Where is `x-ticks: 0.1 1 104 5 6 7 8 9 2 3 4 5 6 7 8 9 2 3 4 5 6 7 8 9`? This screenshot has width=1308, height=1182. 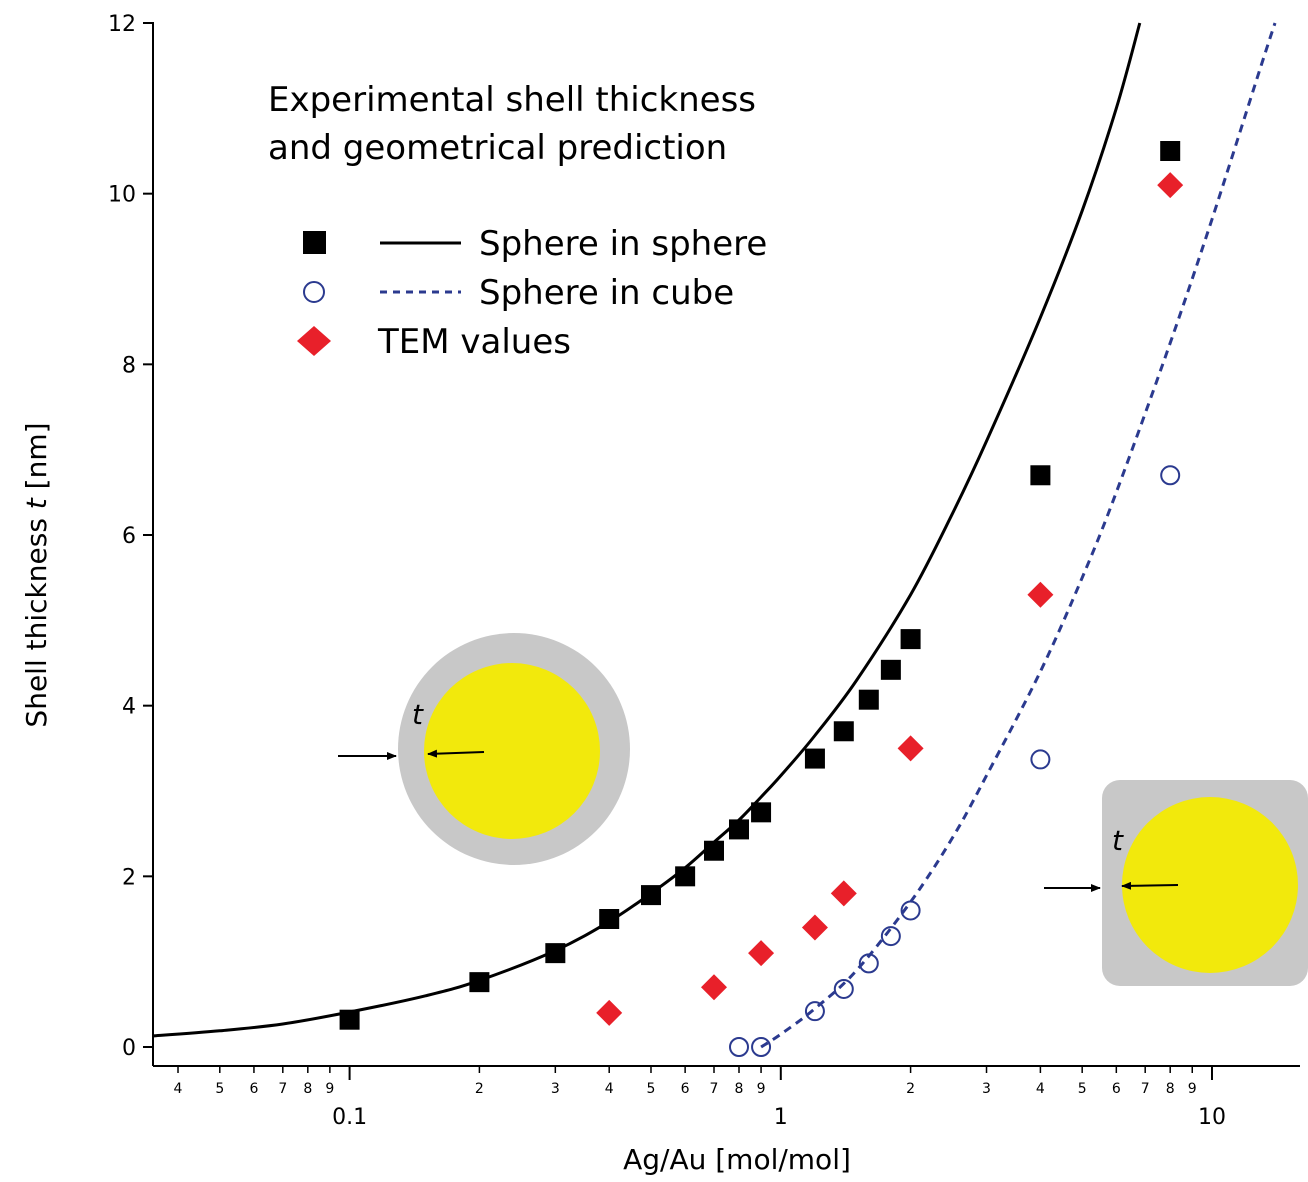
x-ticks: 0.1 1 104 5 6 7 8 9 2 3 4 5 6 7 8 9 2 3 4 5 6 7 8 9 is located at coordinates (700, 1098).